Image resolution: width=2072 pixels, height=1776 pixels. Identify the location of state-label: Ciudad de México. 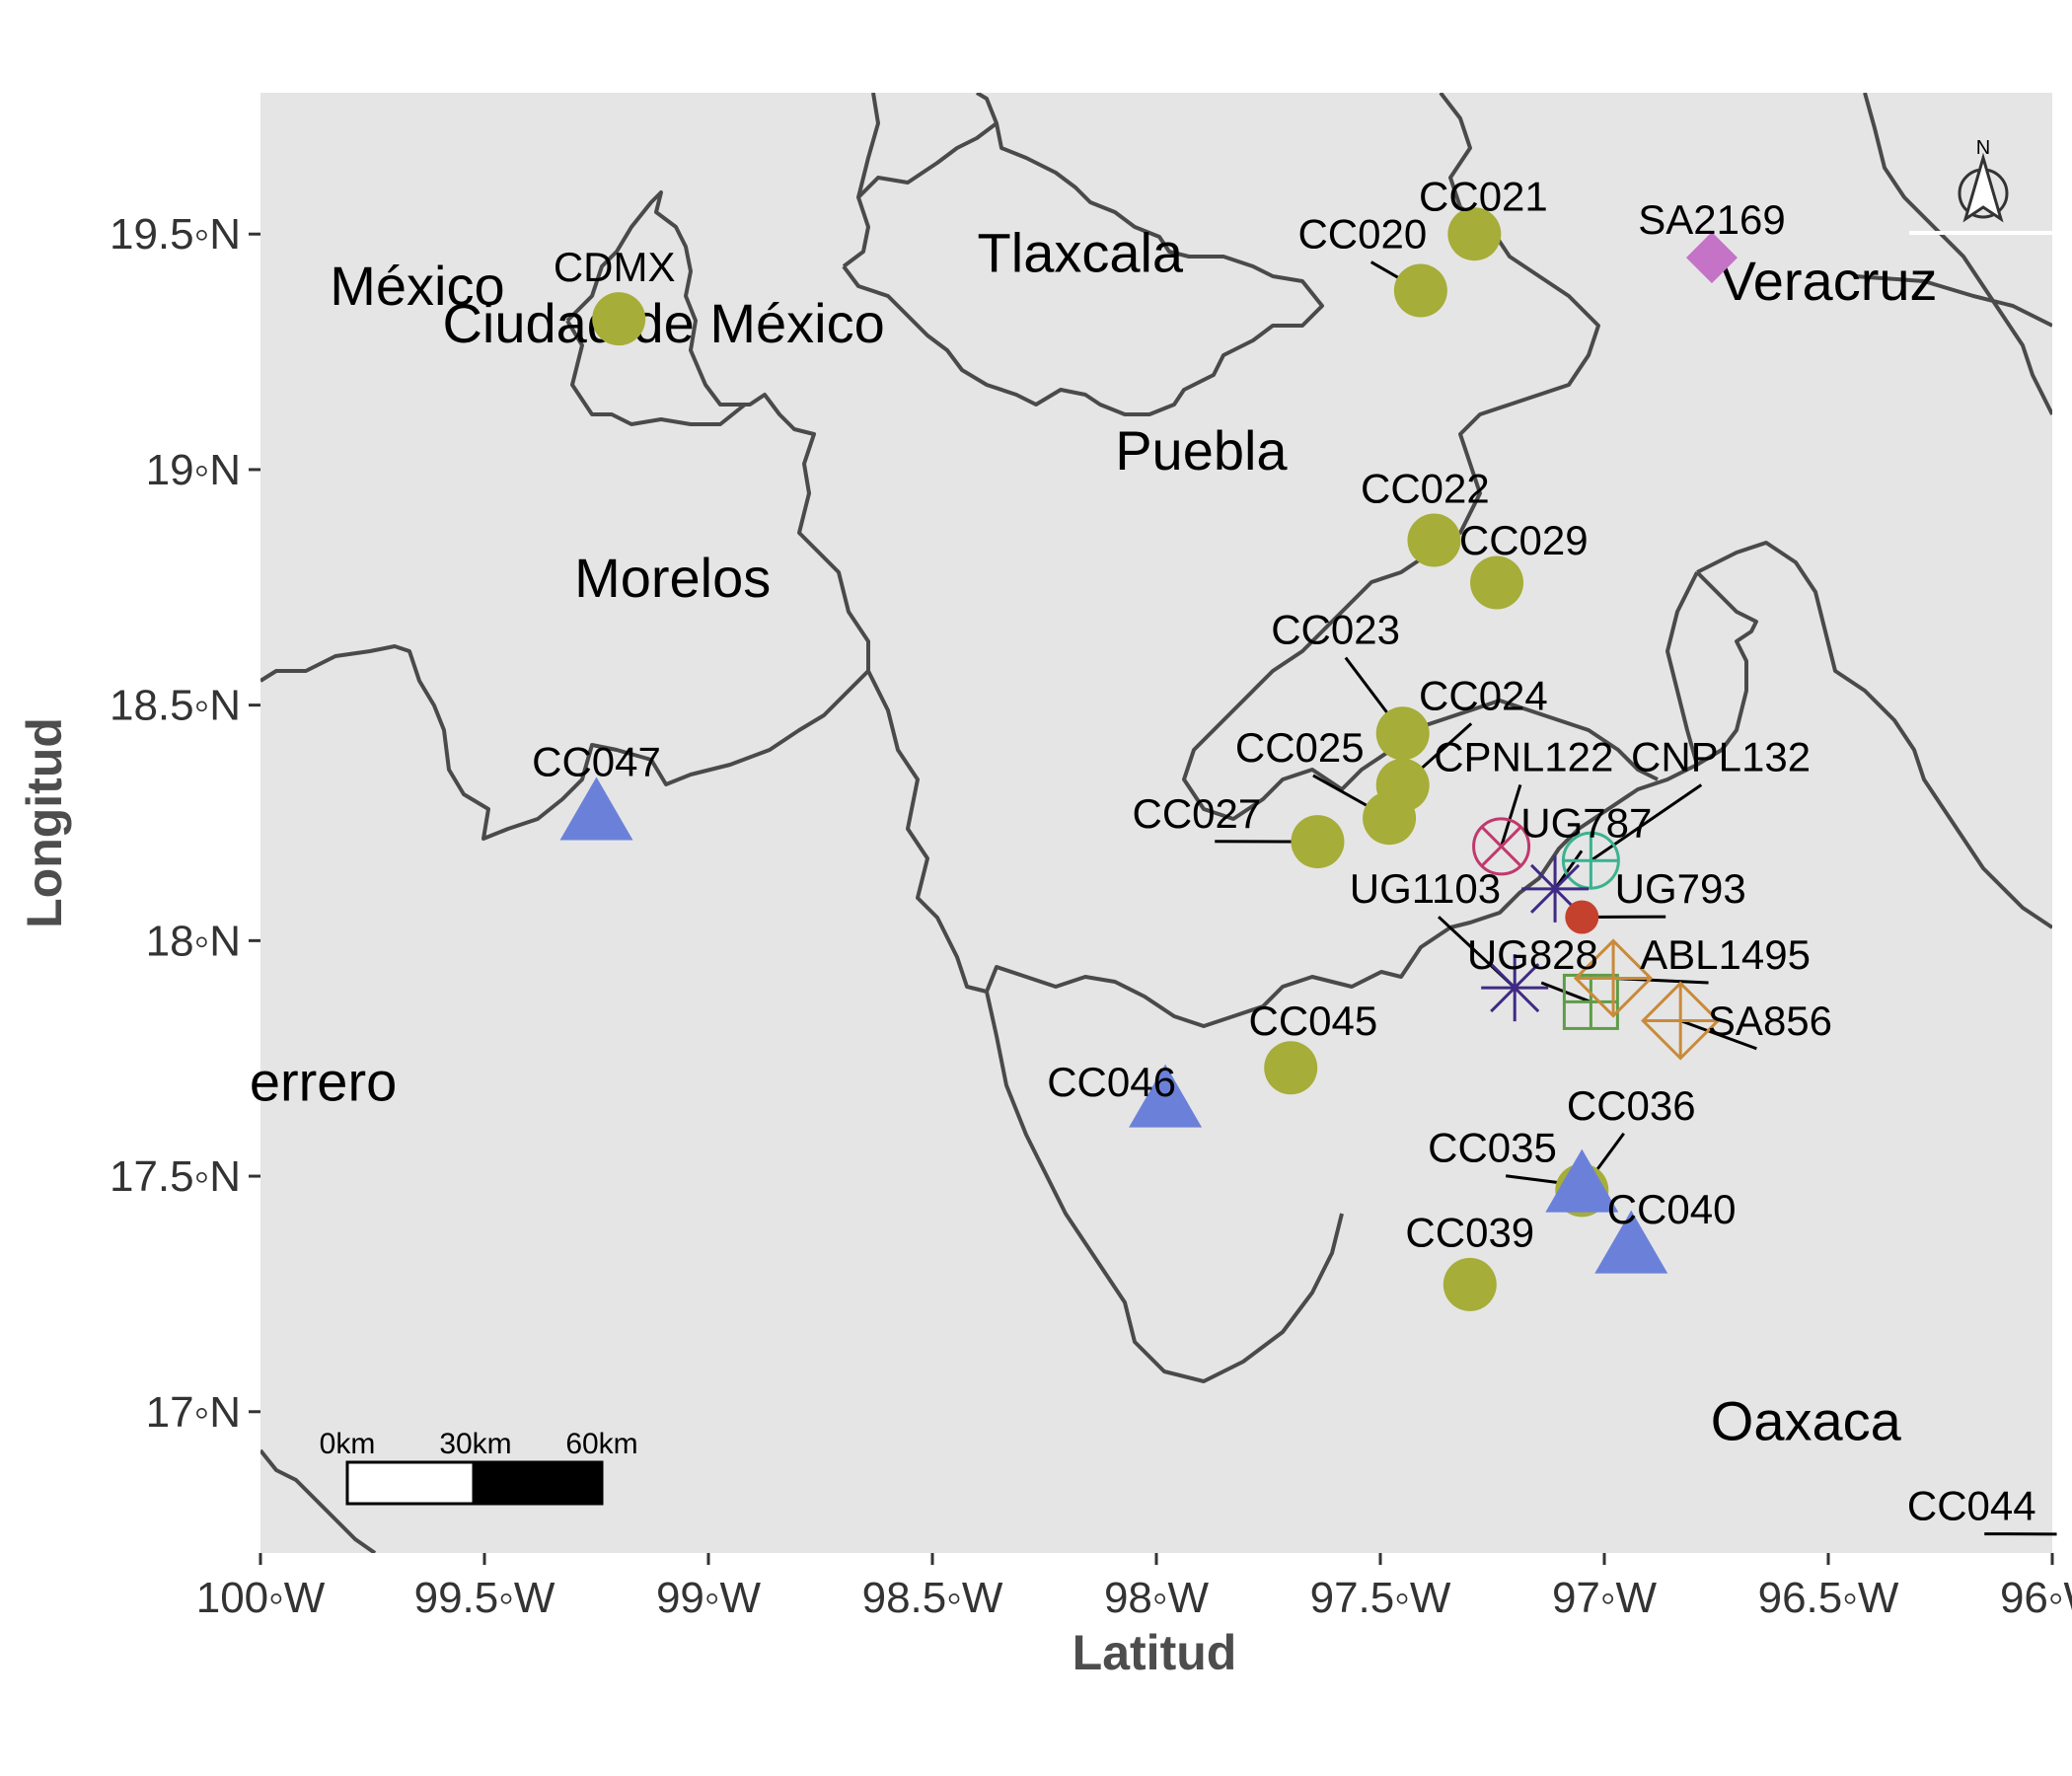
(663, 323).